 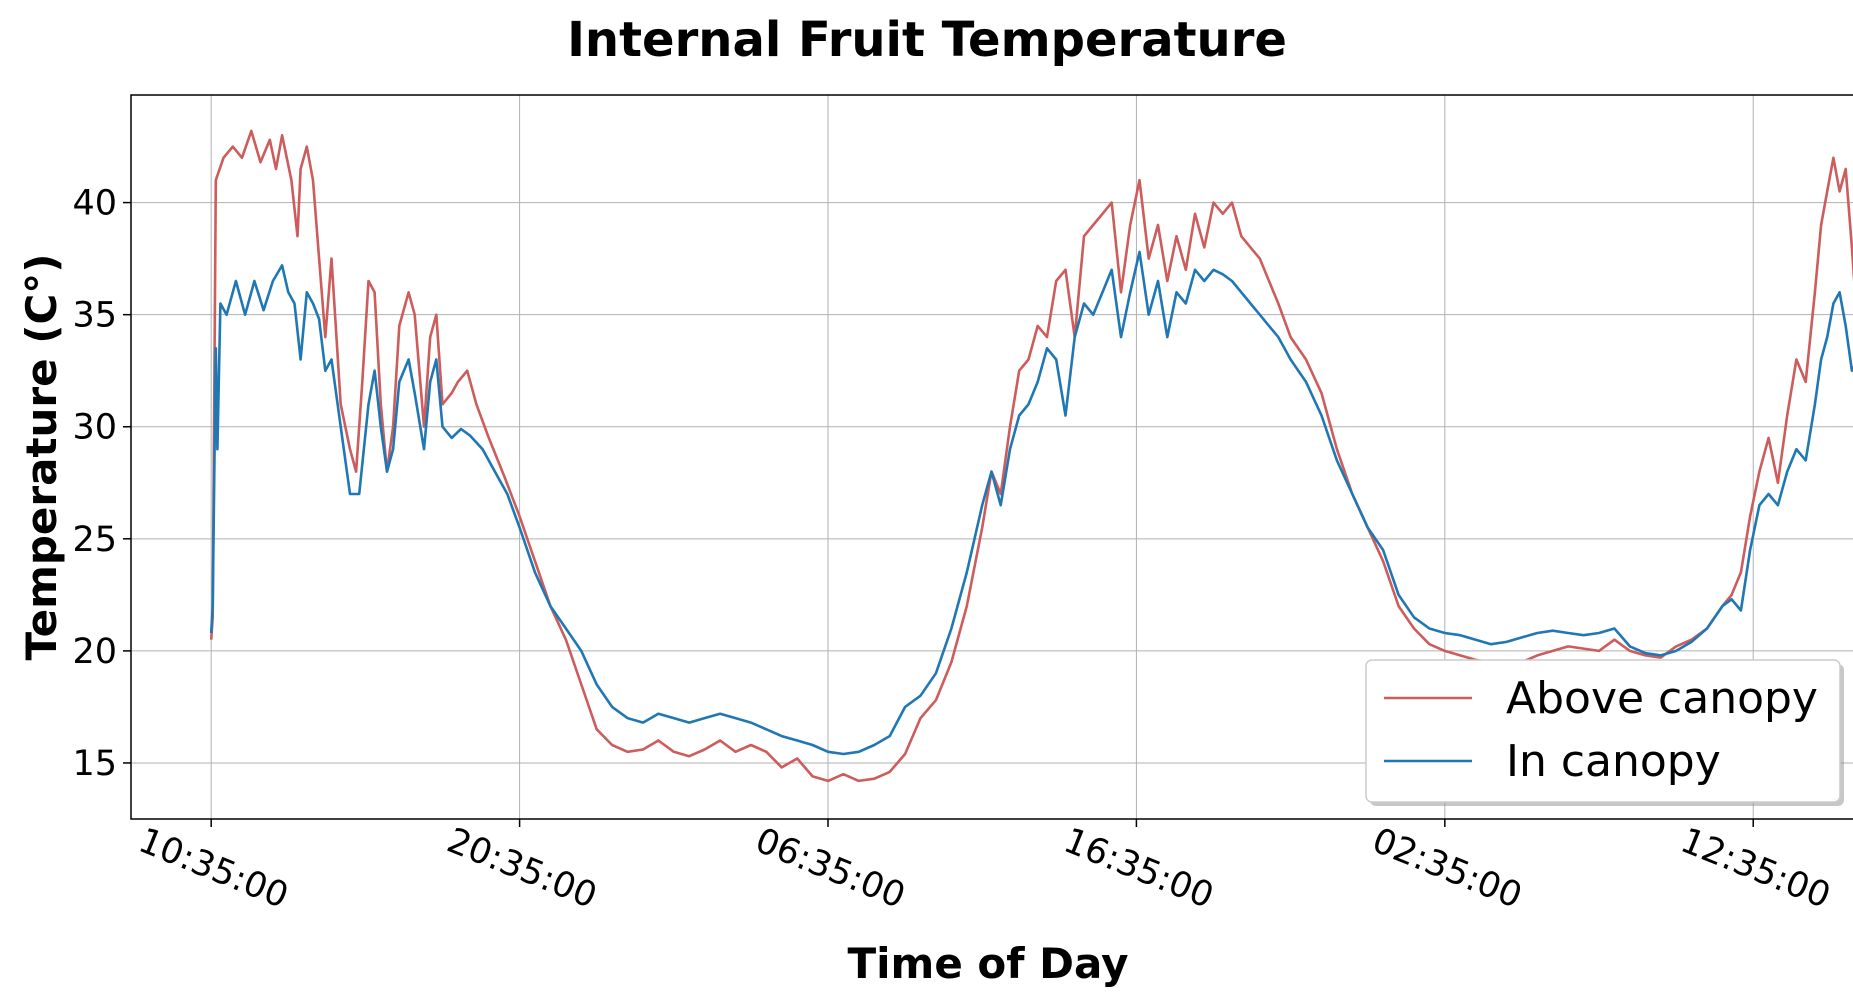 I want to click on chart-title: Internal Fruit Temperature, so click(x=927, y=40).